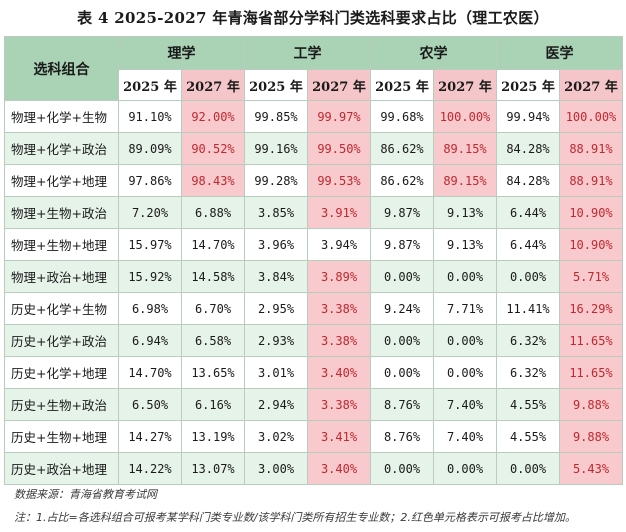 Image resolution: width=626 pixels, height=532 pixels. Describe the element at coordinates (213, 436) in the screenshot. I see `value-cell: 13.19%` at that location.